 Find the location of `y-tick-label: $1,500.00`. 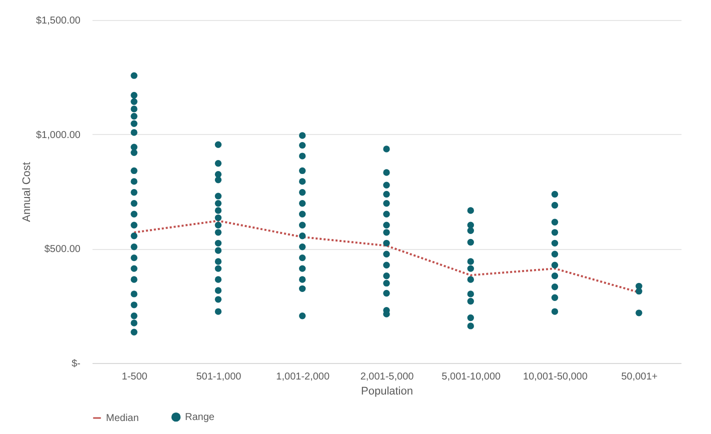

y-tick-label: $1,500.00 is located at coordinates (58, 21).